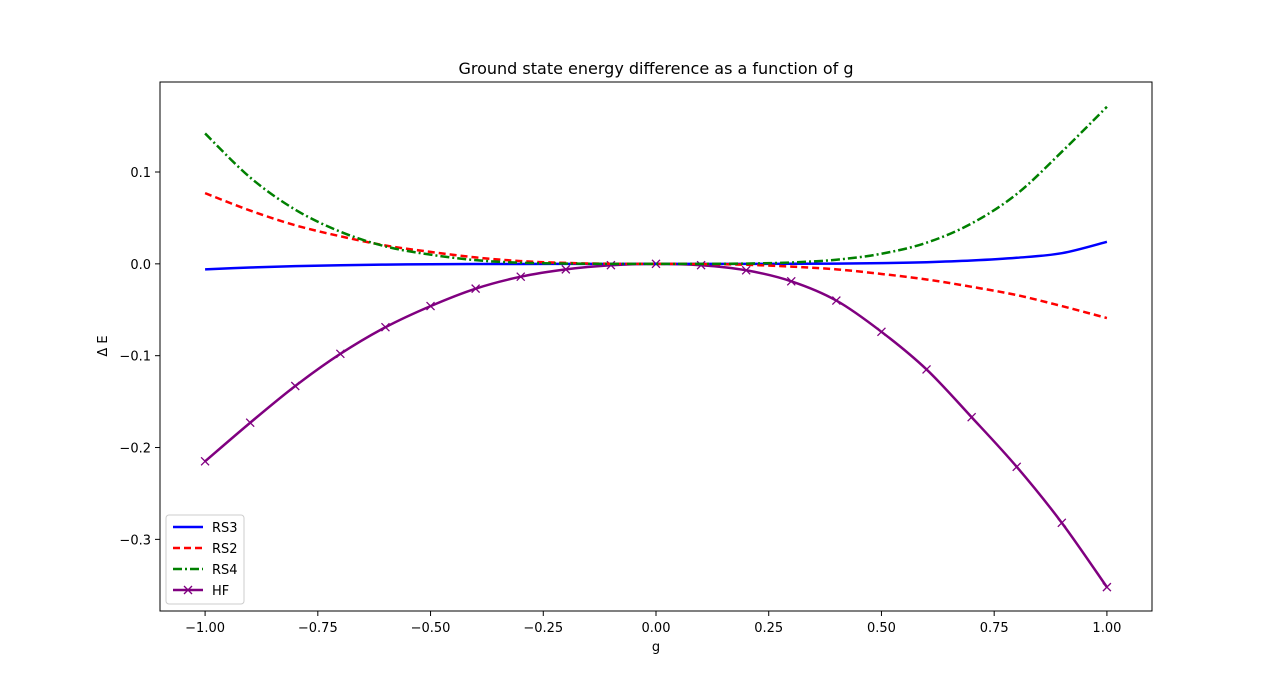 This screenshot has height=686, width=1280. What do you see at coordinates (225, 549) in the screenshot?
I see `legend-label-rs2: RS2` at bounding box center [225, 549].